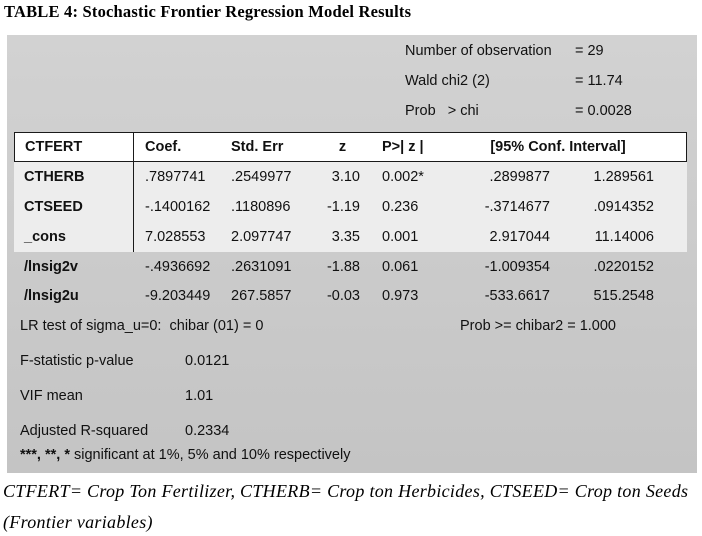  I want to click on header-conf-interval: [95% Conf. Interval], so click(558, 147).